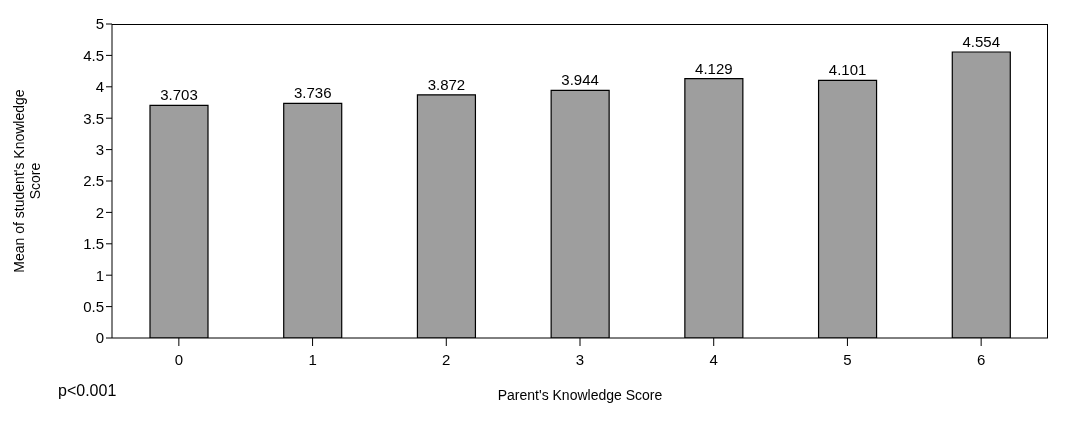  I want to click on y-tick-label: 5, so click(99, 24).